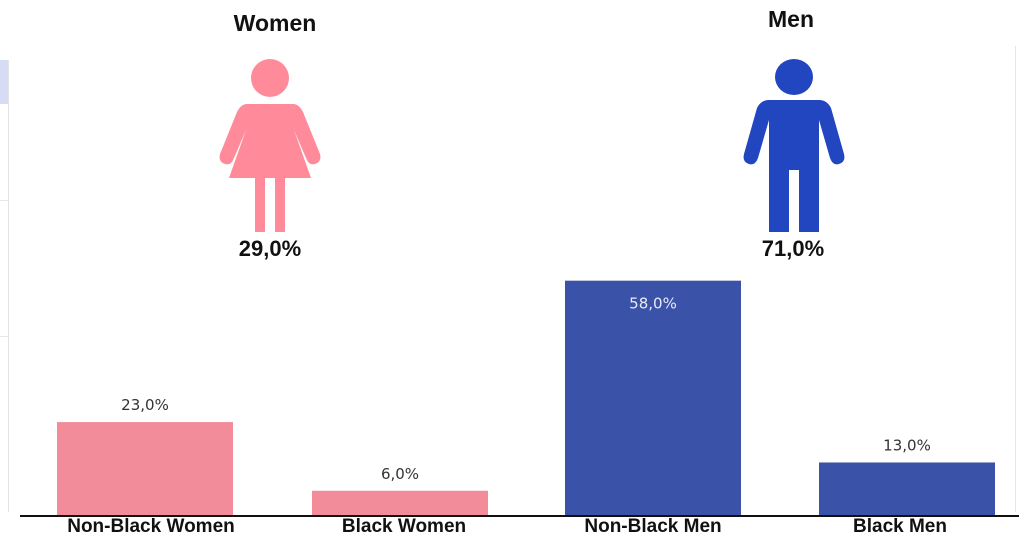 The image size is (1019, 539). Describe the element at coordinates (4, 82) in the screenshot. I see `left-panel-accent` at that location.